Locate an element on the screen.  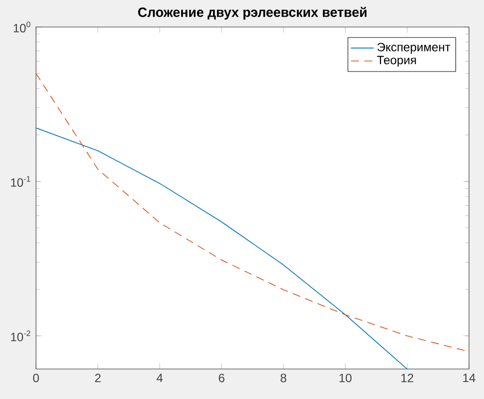
x-tick-label: 2 is located at coordinates (98, 378).